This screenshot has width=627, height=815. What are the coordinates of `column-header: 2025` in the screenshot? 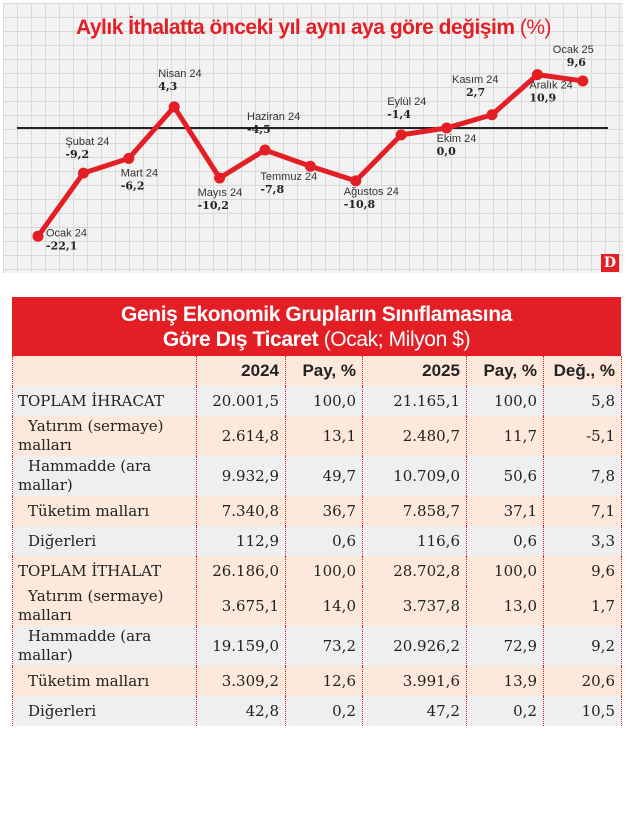 It's located at (414, 371).